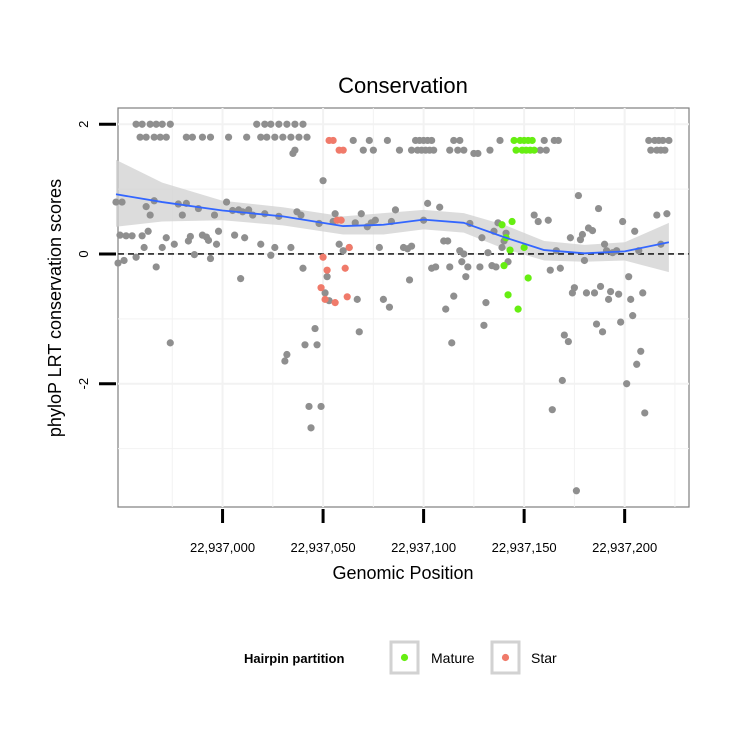 This screenshot has width=750, height=750. I want to click on x-tick-label: 22,937,100, so click(423, 547).